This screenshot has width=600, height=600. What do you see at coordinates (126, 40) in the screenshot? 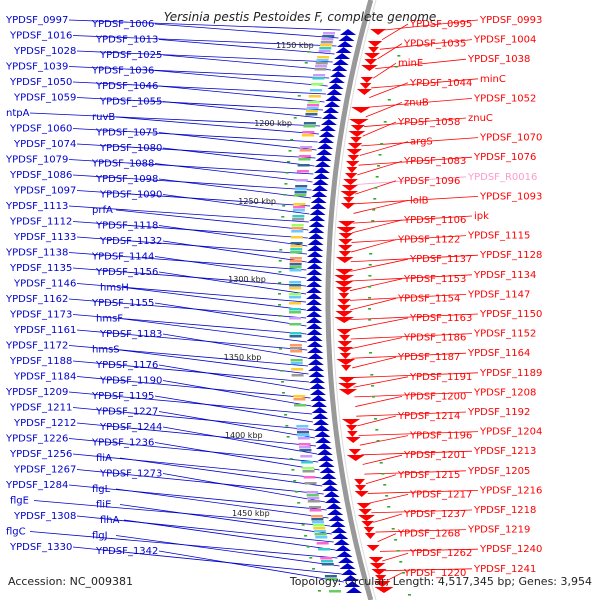
I see `gene-label: YPDSF_1013` at bounding box center [126, 40].